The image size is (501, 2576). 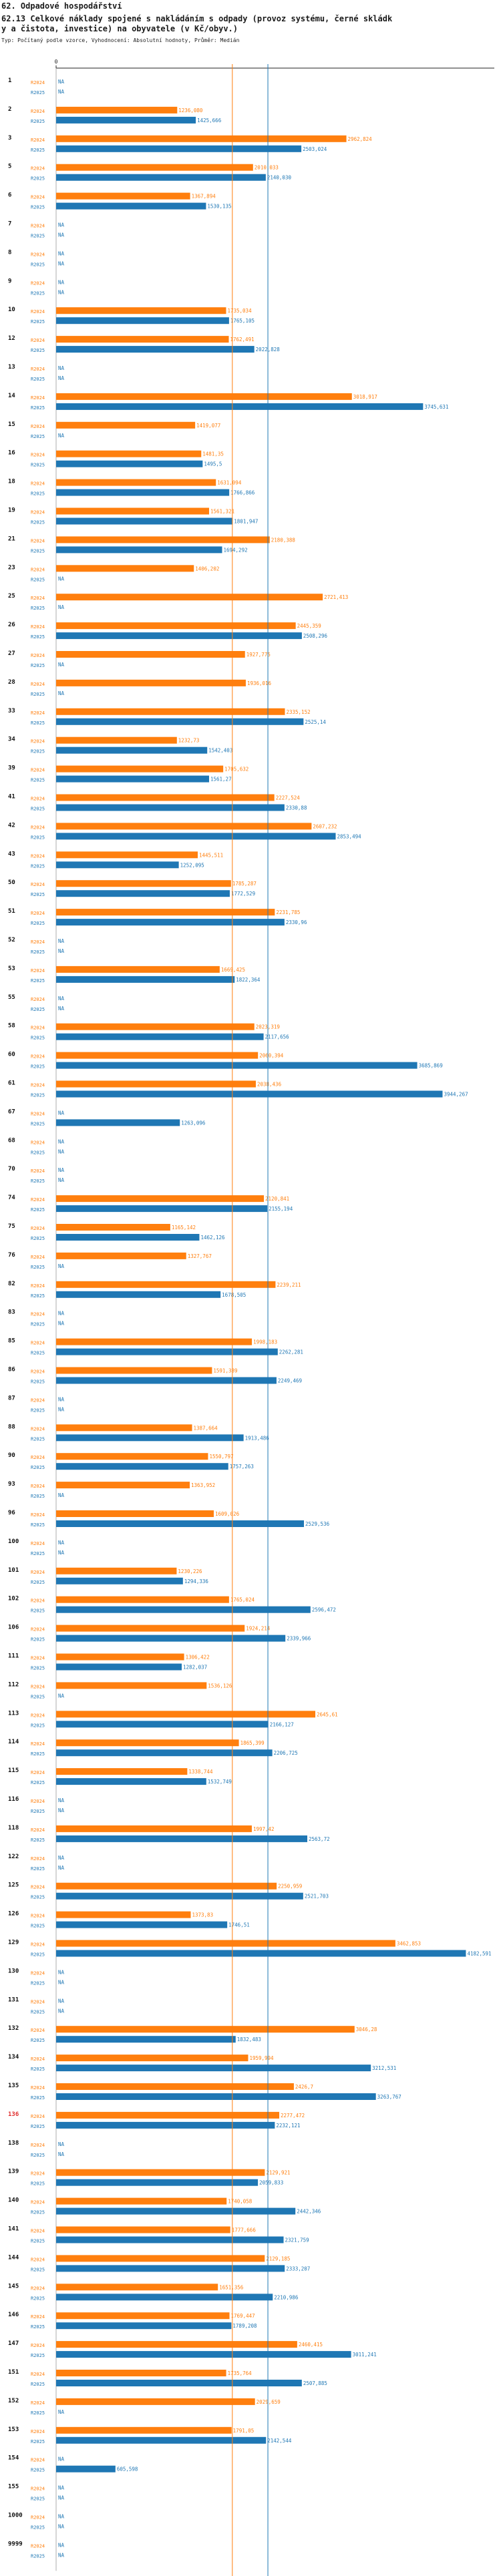 What do you see at coordinates (128, 2469) in the screenshot?
I see `value-label-r2025: 605,598` at bounding box center [128, 2469].